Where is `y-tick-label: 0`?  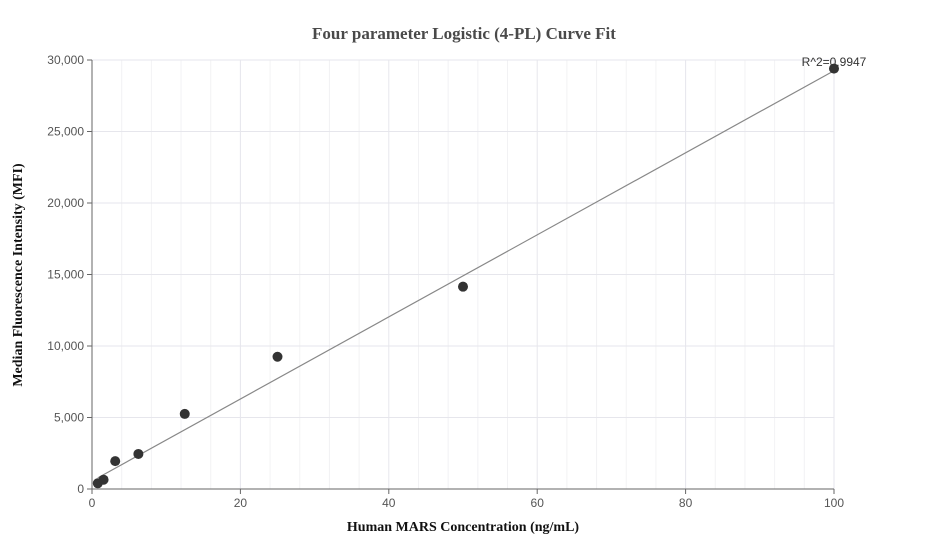
y-tick-label: 0 is located at coordinates (80, 489).